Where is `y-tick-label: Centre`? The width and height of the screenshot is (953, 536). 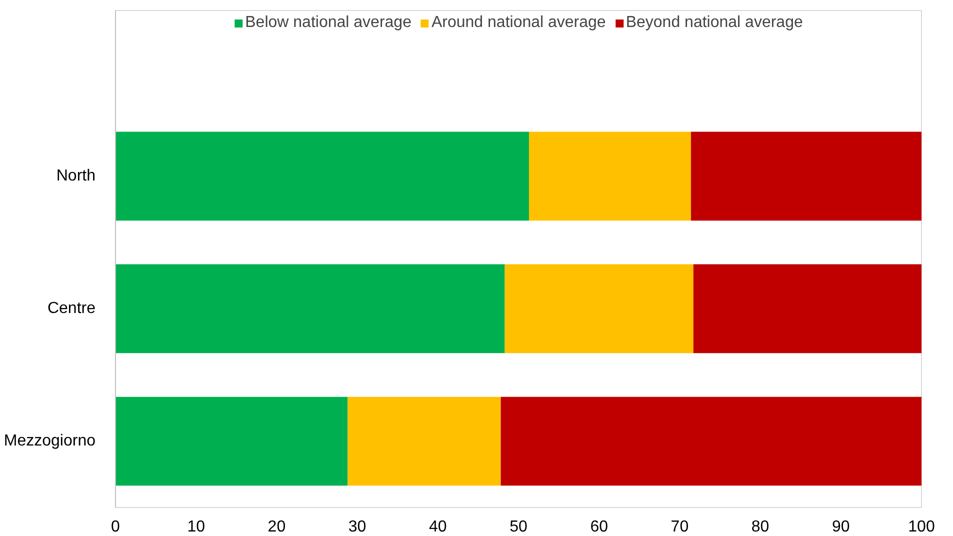
y-tick-label: Centre is located at coordinates (71, 309).